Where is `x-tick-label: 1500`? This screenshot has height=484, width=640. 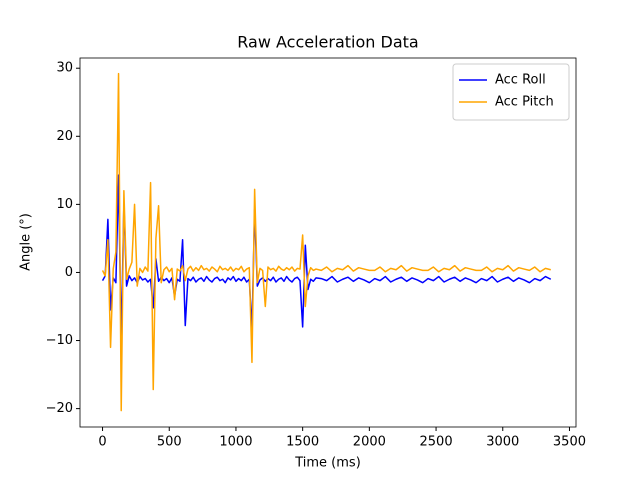 x-tick-label: 1500 is located at coordinates (302, 442).